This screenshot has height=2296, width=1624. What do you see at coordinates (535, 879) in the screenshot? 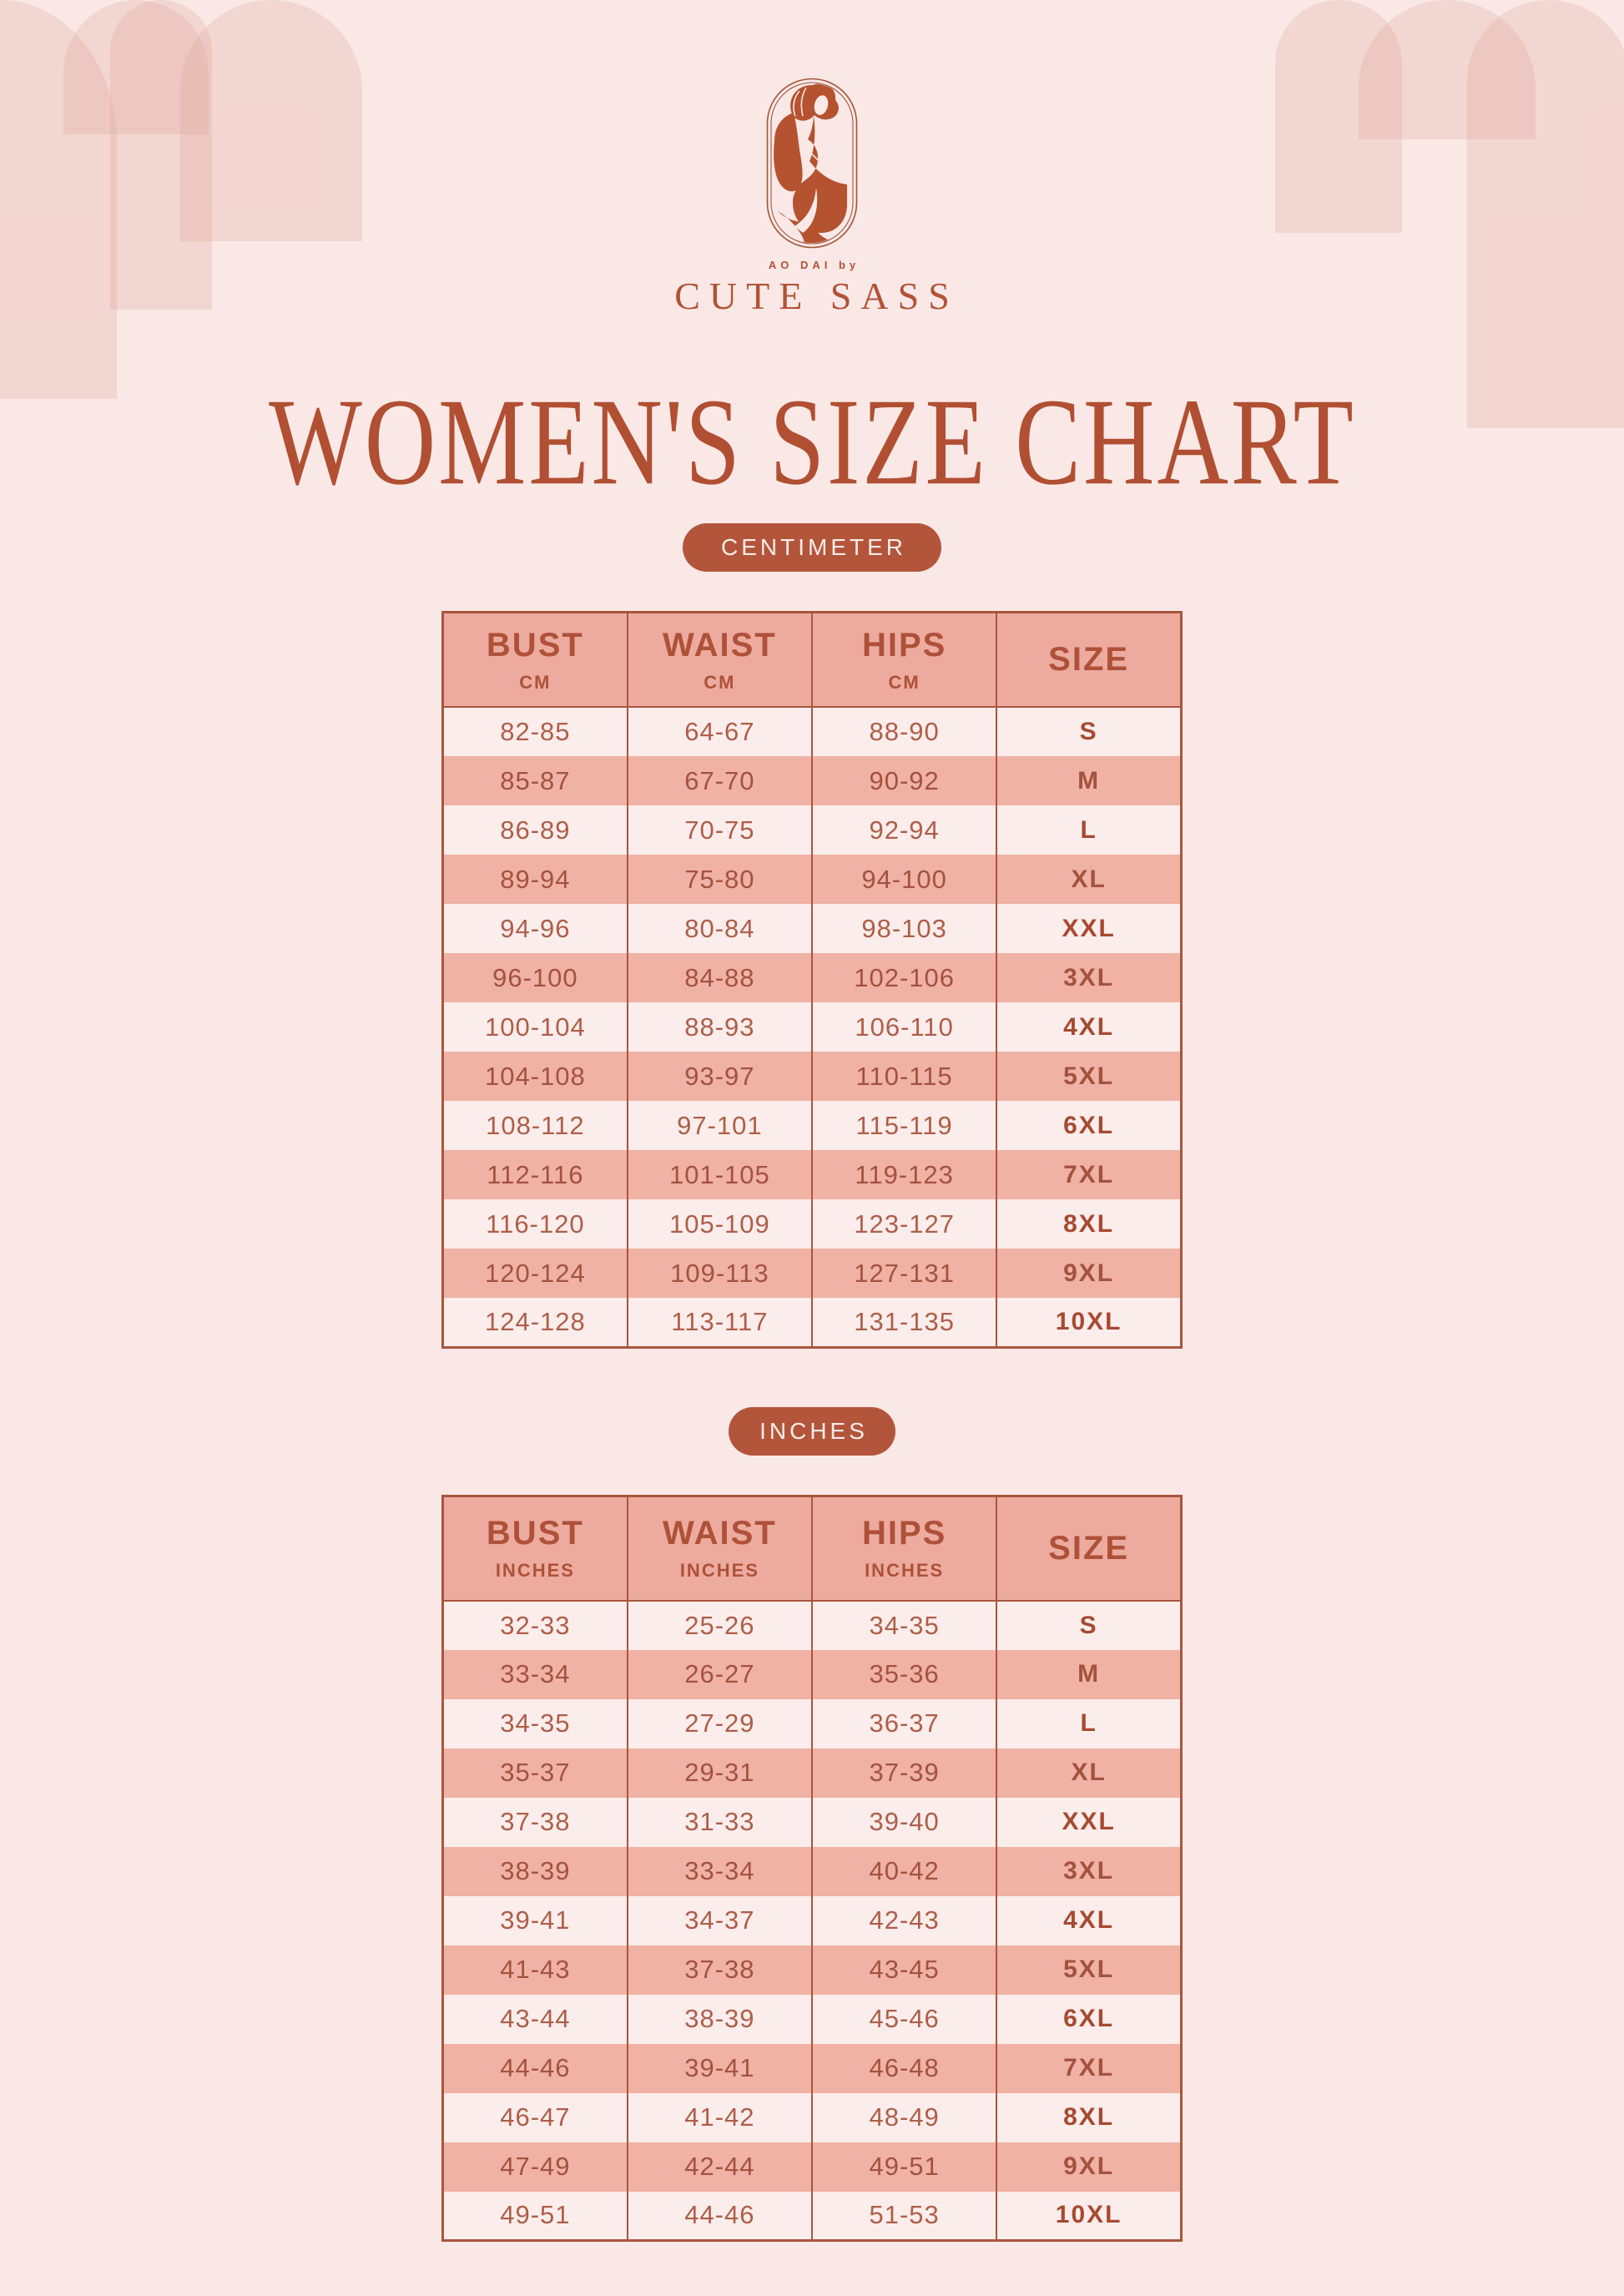
I see `bust-cell: 89-94` at bounding box center [535, 879].